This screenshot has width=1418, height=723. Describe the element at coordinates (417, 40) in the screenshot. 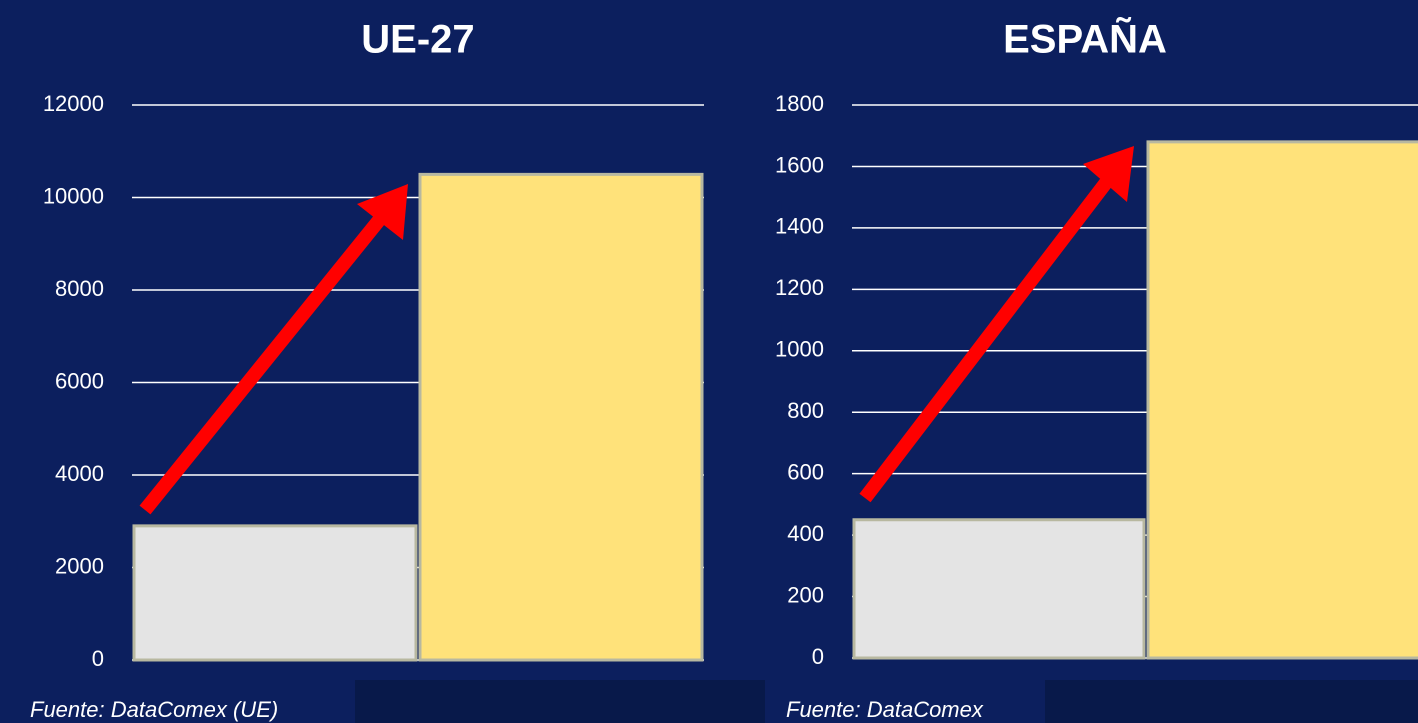

I see `chart-title: UE-27` at that location.